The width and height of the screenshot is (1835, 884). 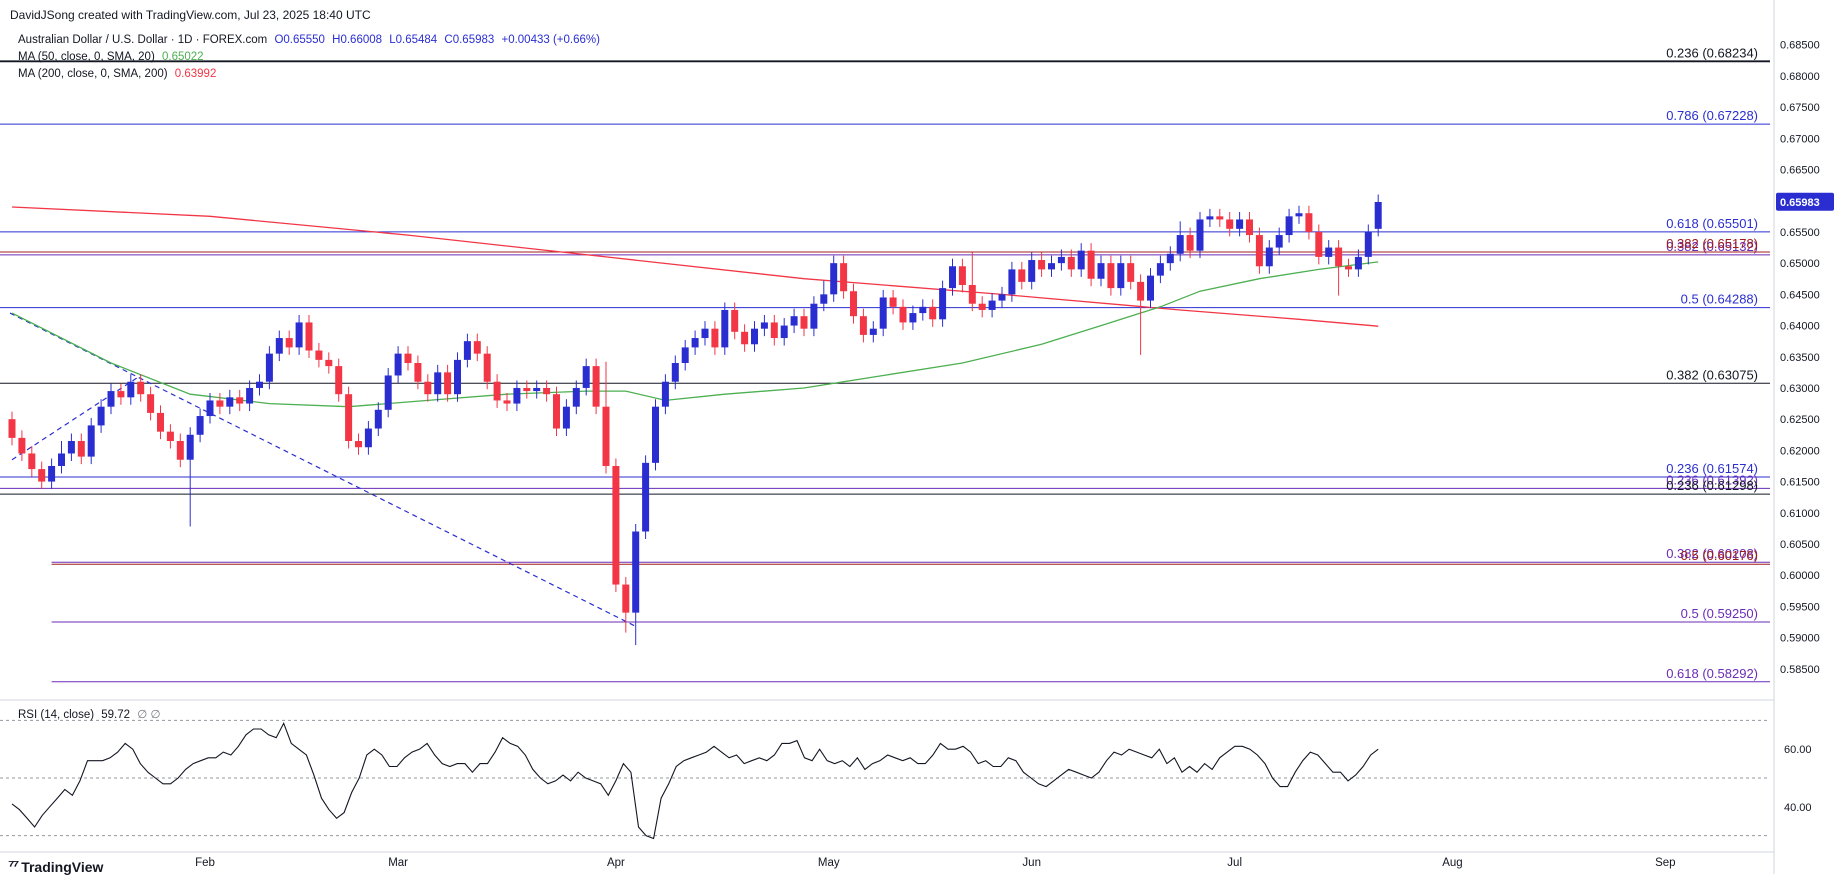 What do you see at coordinates (56, 715) in the screenshot?
I see `rsi-label: RSI (14, close)` at bounding box center [56, 715].